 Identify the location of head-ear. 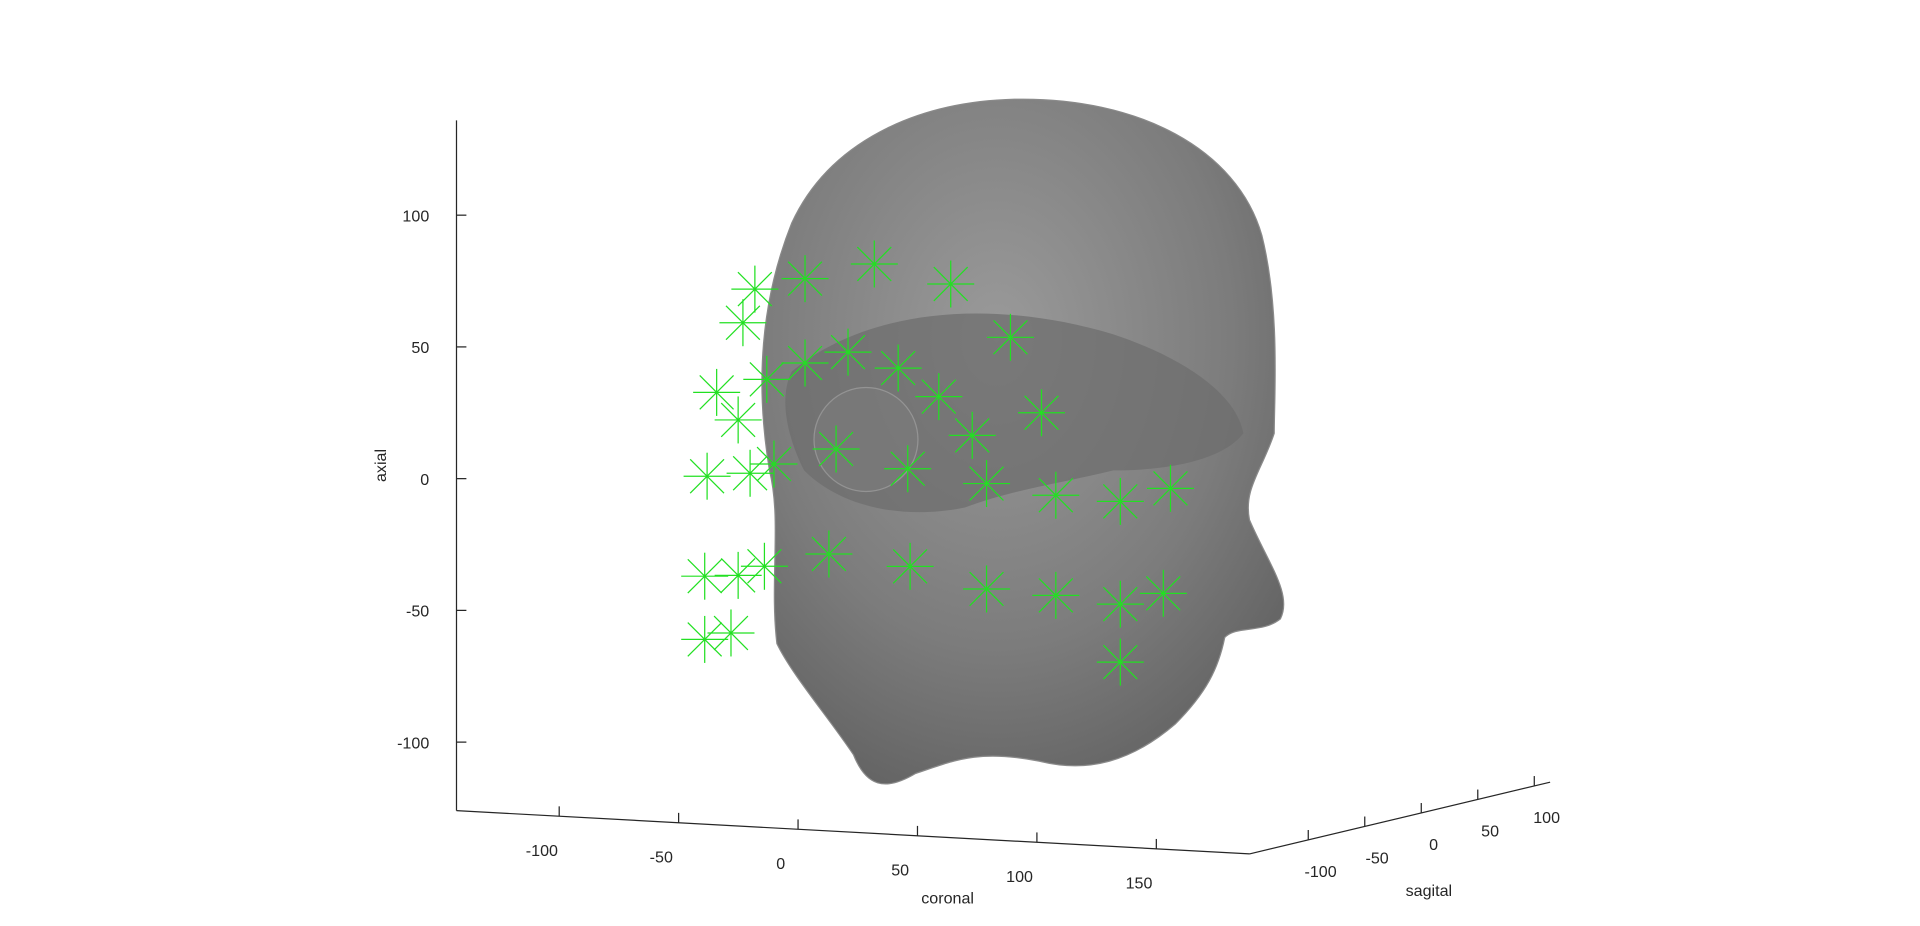
(866, 439).